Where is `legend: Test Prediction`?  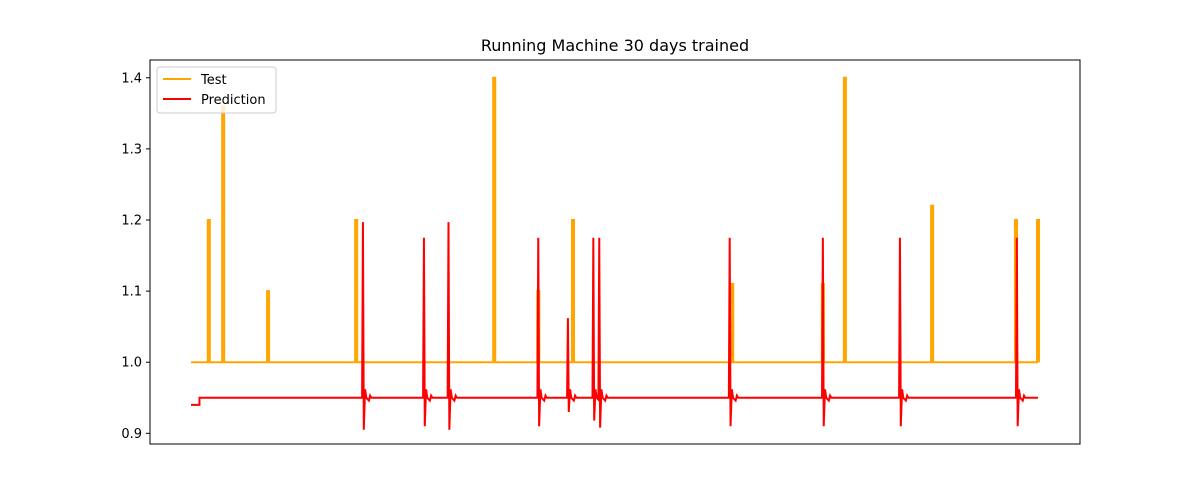 legend: Test Prediction is located at coordinates (216, 90).